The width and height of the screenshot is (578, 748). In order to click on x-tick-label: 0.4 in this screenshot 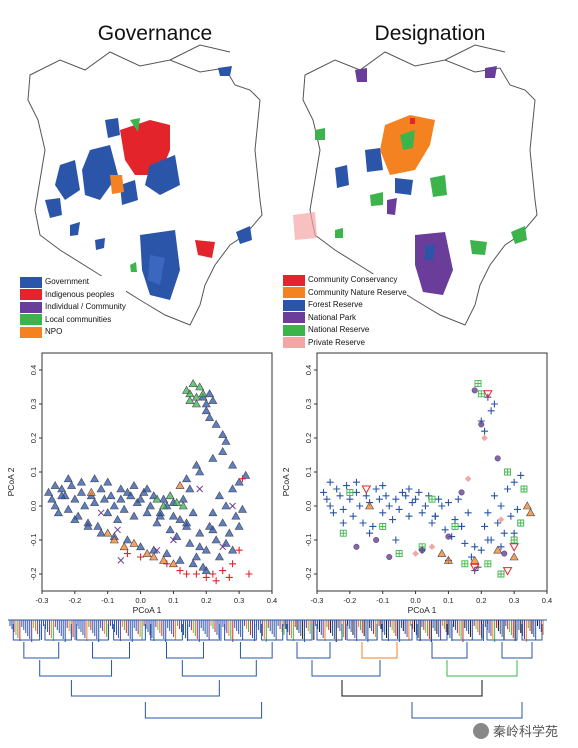, I will do `click(547, 600)`.